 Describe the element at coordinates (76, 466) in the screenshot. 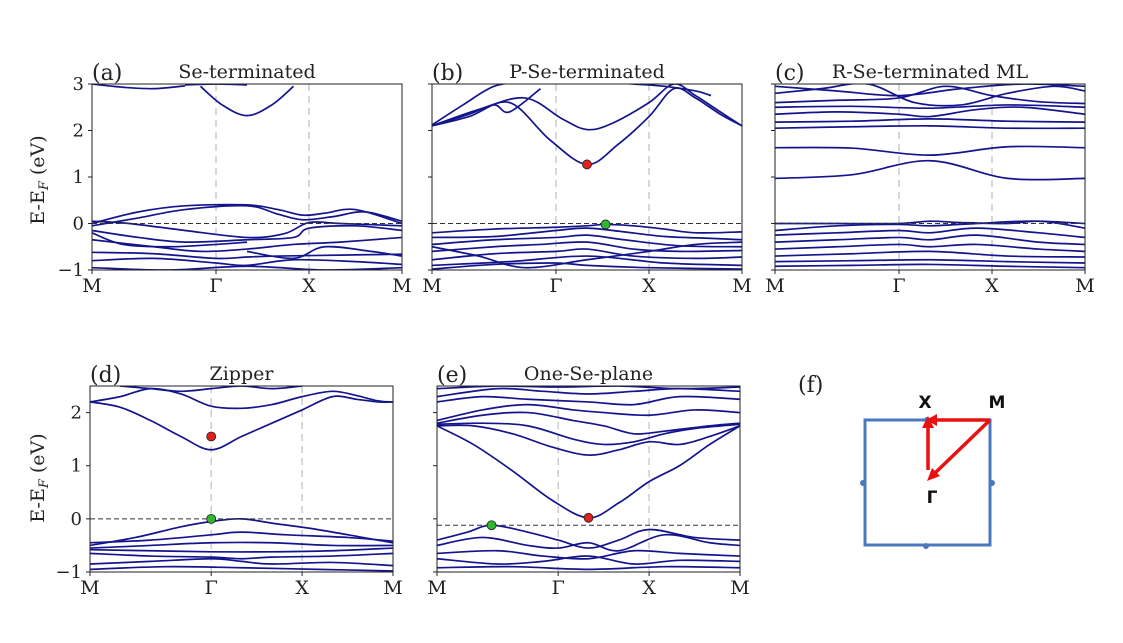

I see `y-tick-label: 1` at that location.